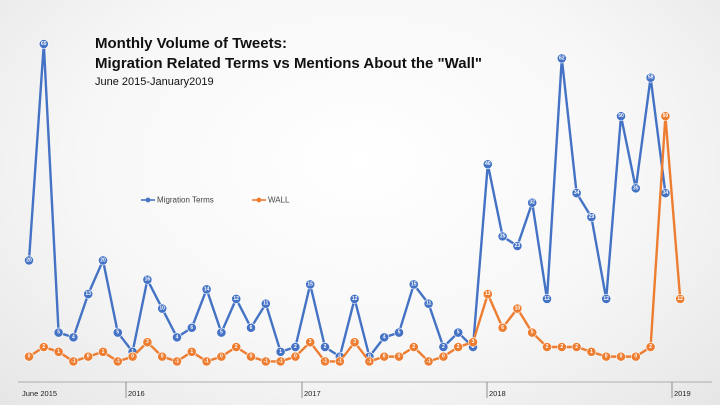 The height and width of the screenshot is (405, 720). I want to click on data-label: 16, so click(148, 280).